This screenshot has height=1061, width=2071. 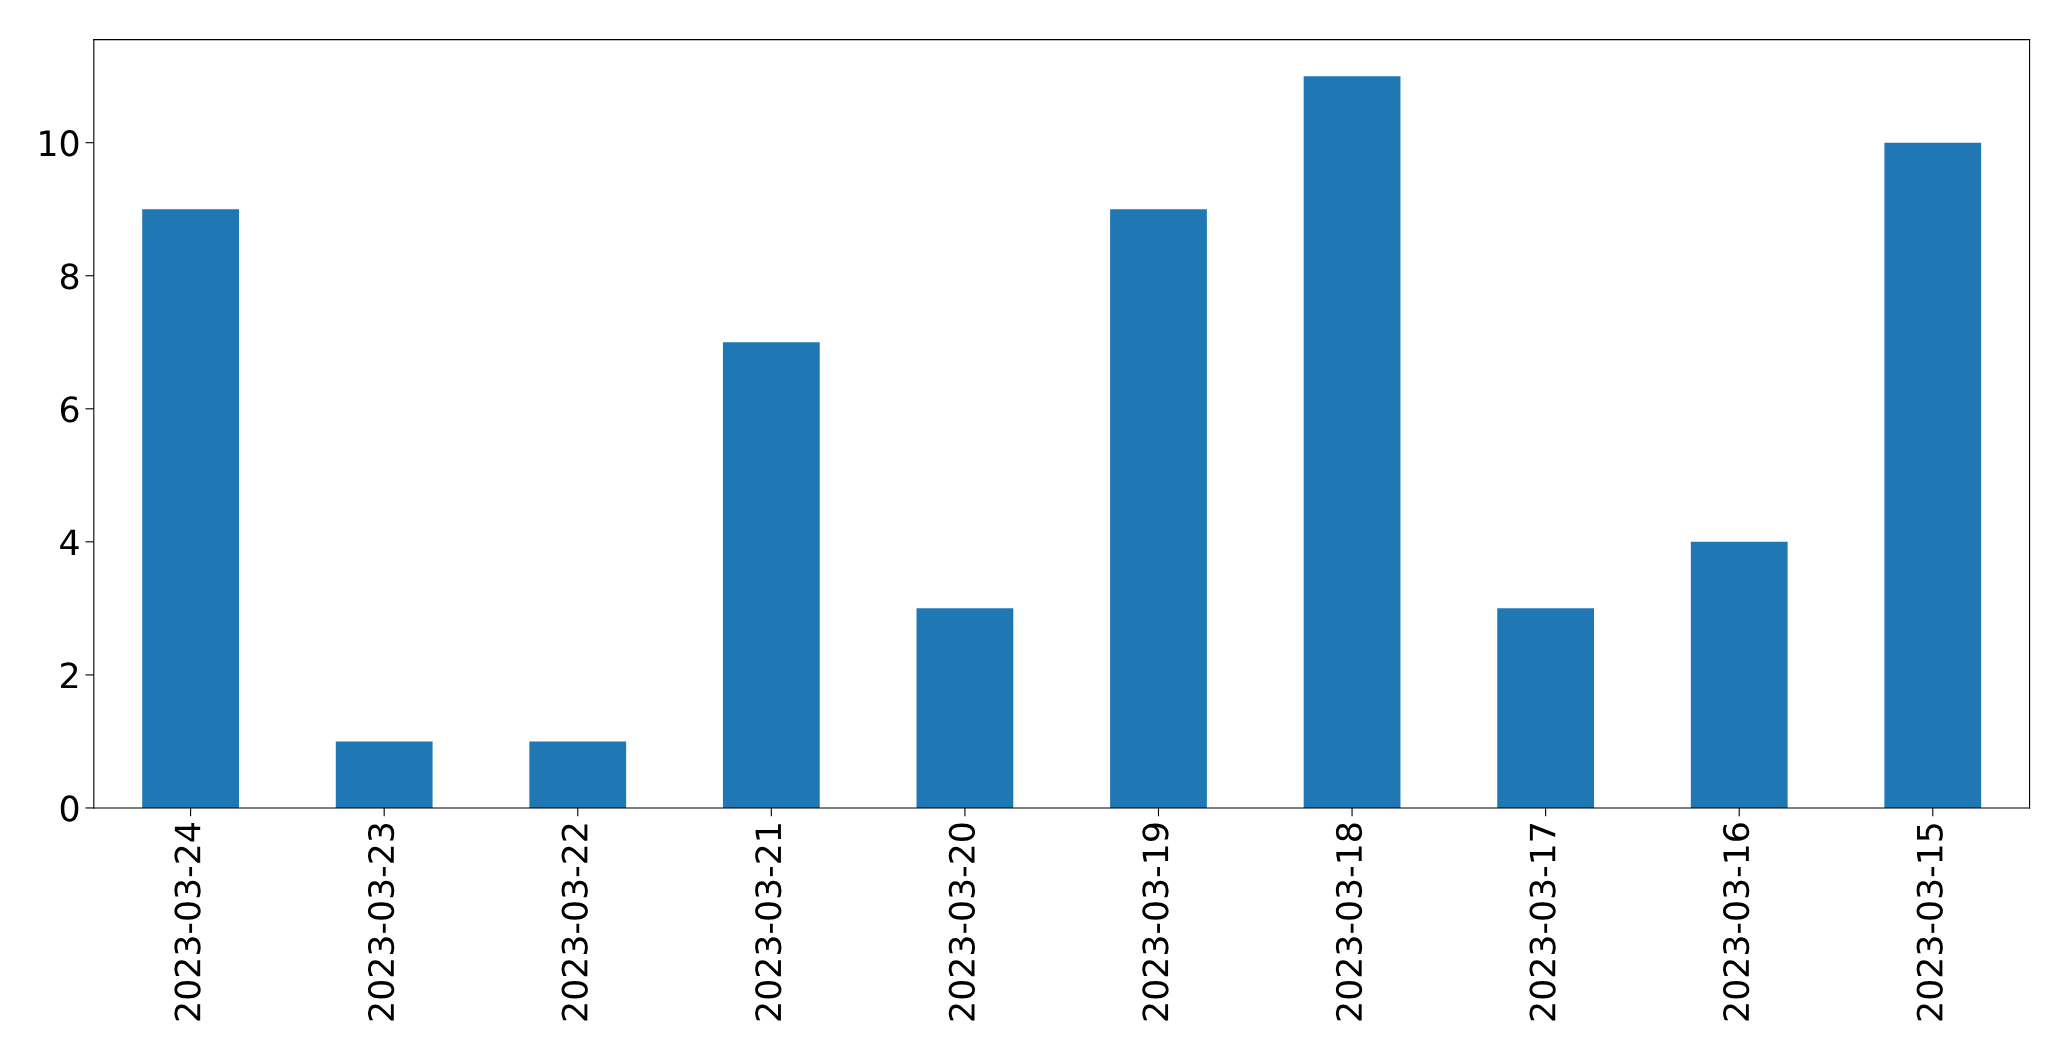 What do you see at coordinates (1349, 922) in the screenshot?
I see `x-tick-label: 2023-03-18` at bounding box center [1349, 922].